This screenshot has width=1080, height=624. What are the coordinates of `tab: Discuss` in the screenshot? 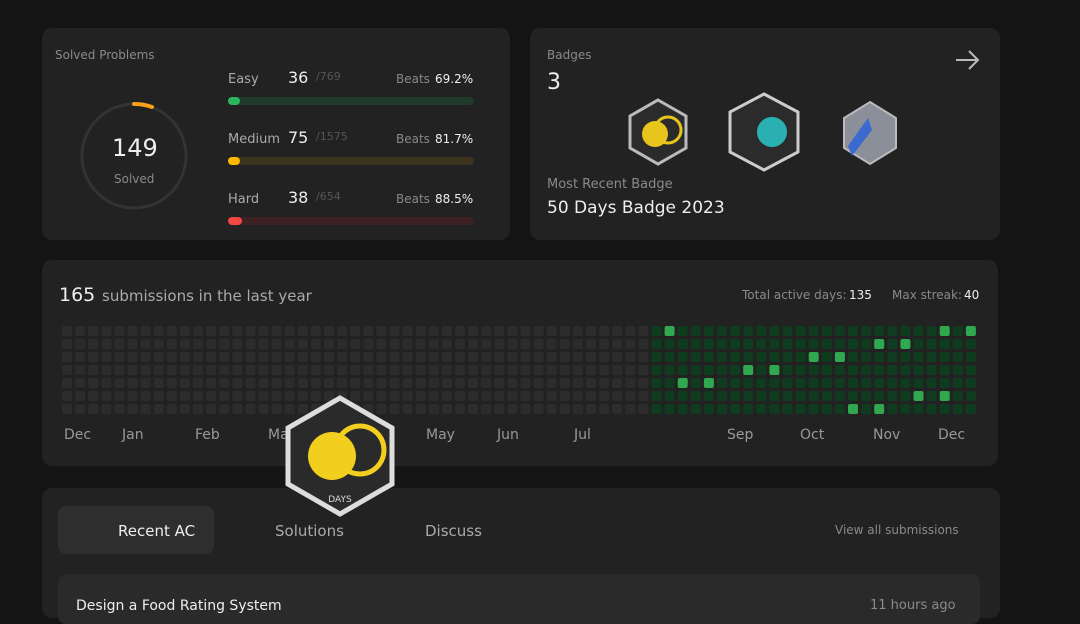 It's located at (453, 531).